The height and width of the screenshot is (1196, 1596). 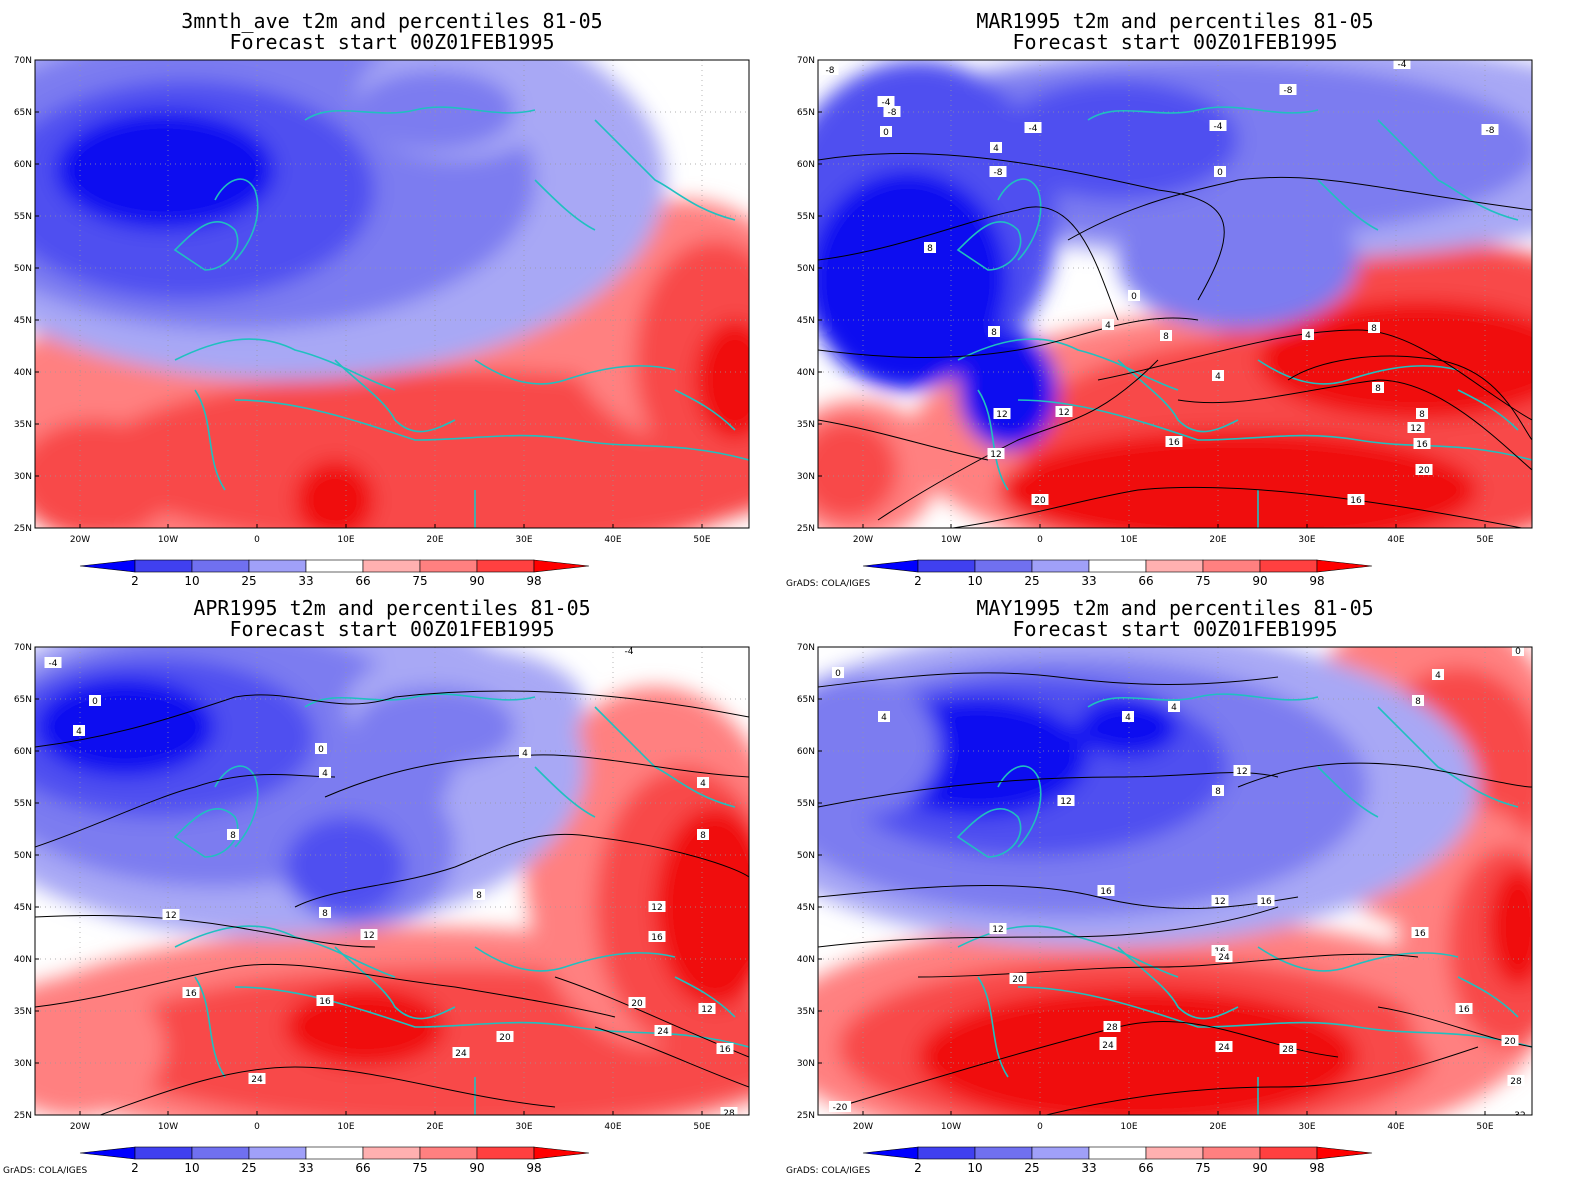 I want to click on lon-tick-label: 20E, so click(x=1217, y=1127).